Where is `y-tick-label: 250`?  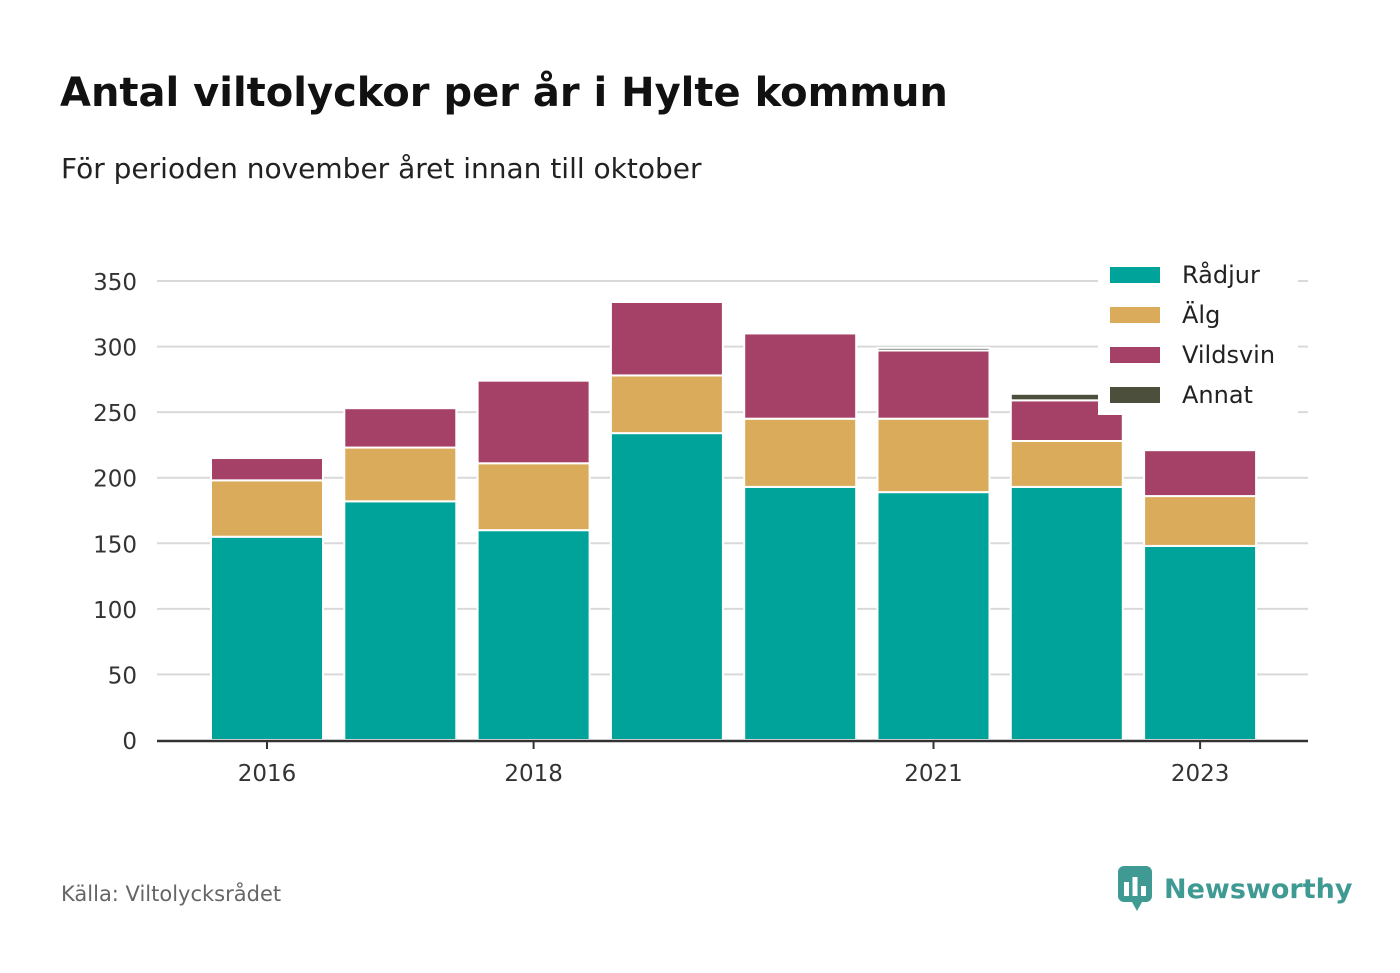 y-tick-label: 250 is located at coordinates (115, 414).